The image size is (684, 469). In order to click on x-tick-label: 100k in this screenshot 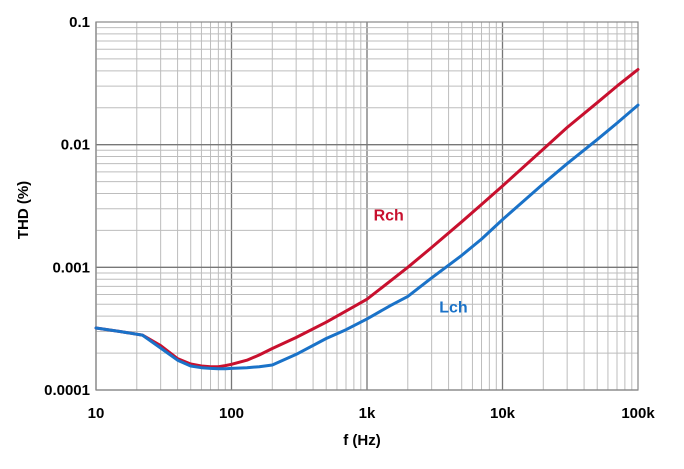, I will do `click(638, 413)`.